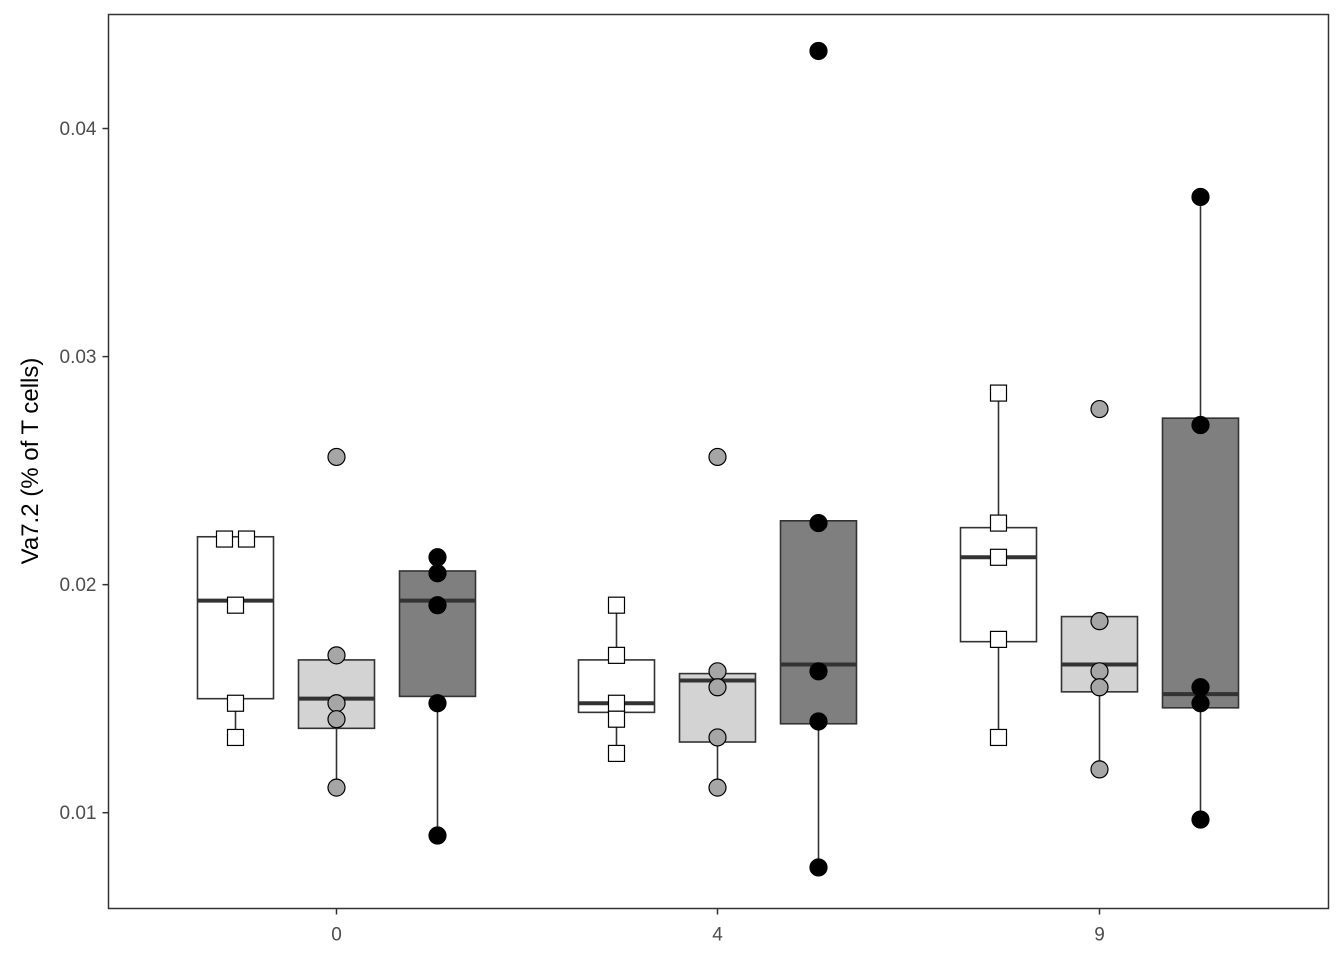  What do you see at coordinates (78, 357) in the screenshot?
I see `y-tick-label: 0.03` at bounding box center [78, 357].